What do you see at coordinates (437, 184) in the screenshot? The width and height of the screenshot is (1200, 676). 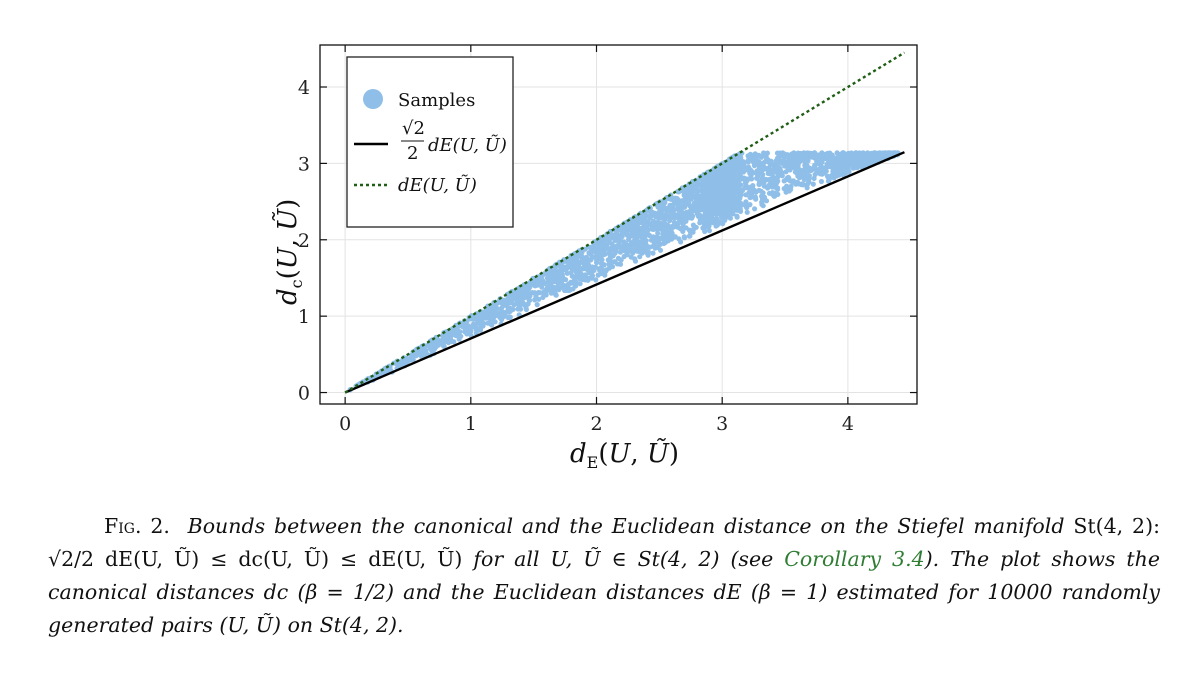 I see `legend-label-upper-bound: dE(U, Ũ)` at bounding box center [437, 184].